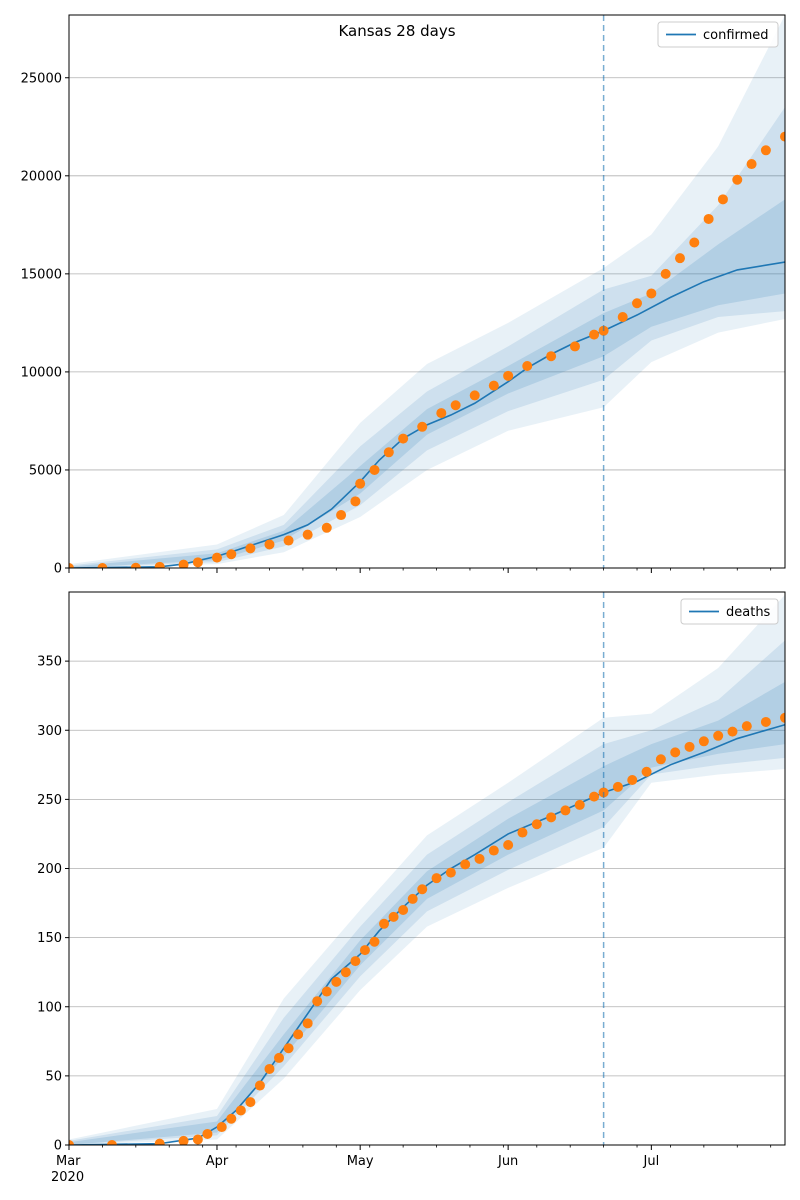  What do you see at coordinates (45, 470) in the screenshot?
I see `y-tick-label: 5000` at bounding box center [45, 470].